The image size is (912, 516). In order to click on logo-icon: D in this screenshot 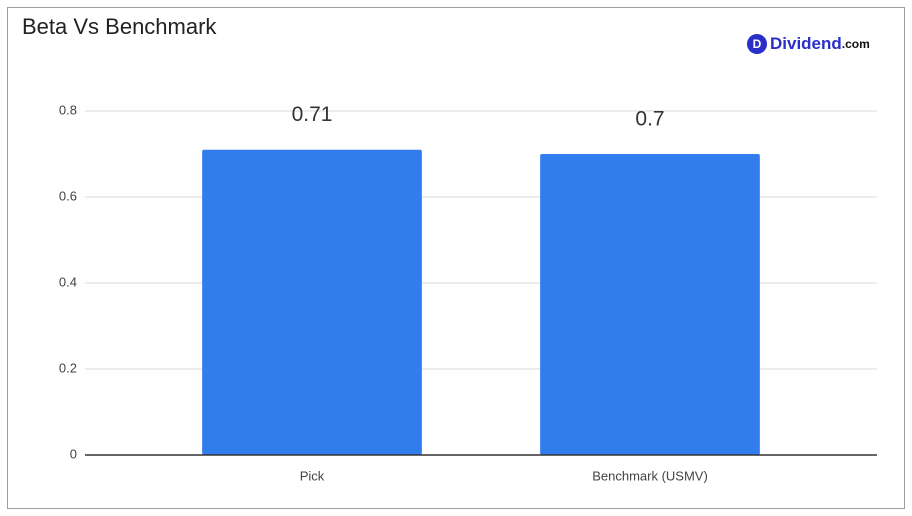, I will do `click(757, 44)`.